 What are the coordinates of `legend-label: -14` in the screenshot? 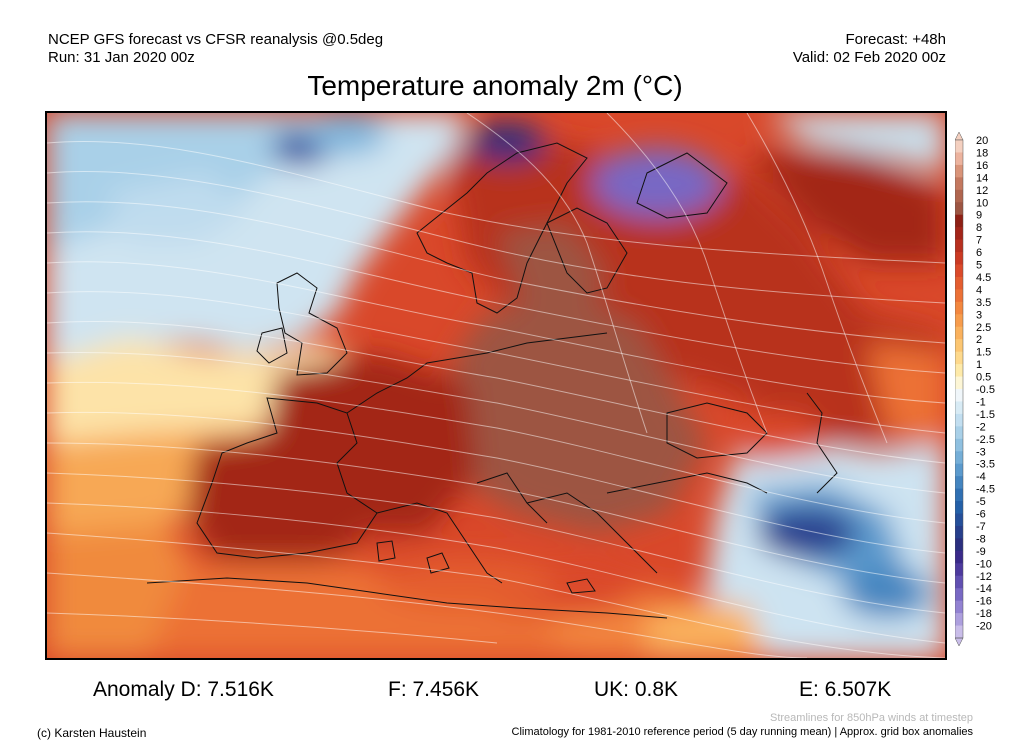 It's located at (984, 589).